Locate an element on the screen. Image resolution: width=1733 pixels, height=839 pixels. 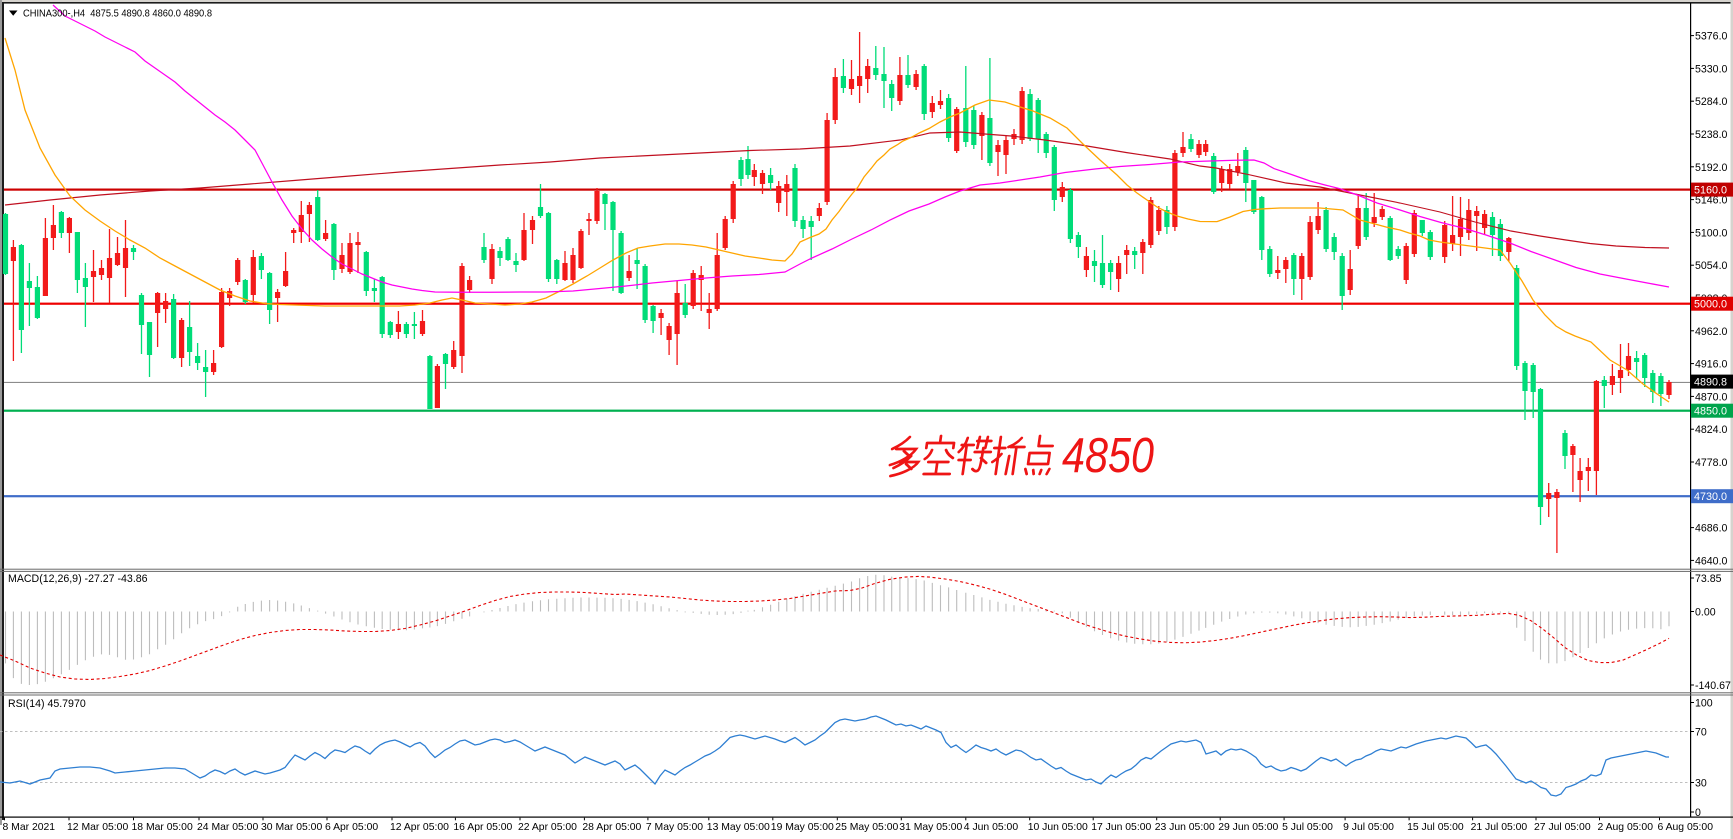
svg-text: 31 May 05:00 is located at coordinates (930, 827).